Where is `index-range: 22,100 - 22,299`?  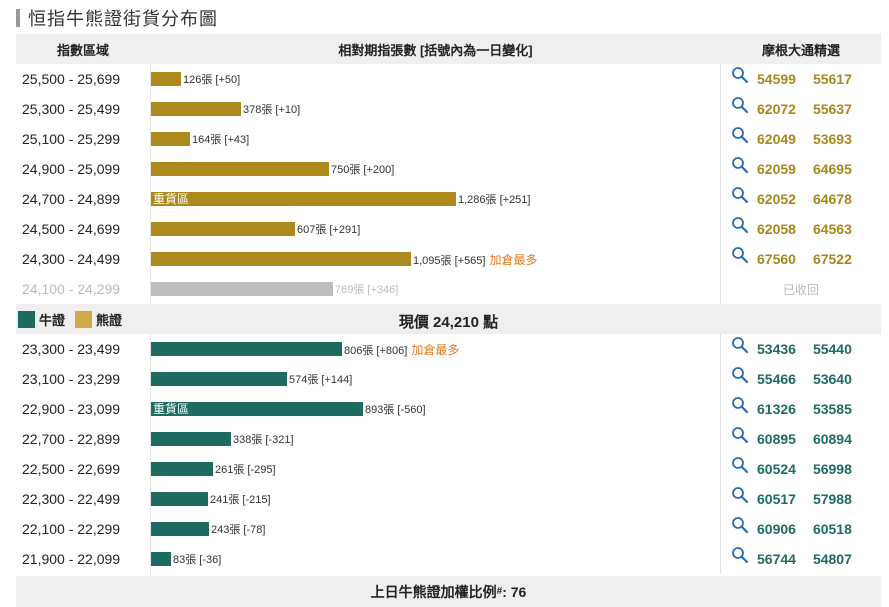 index-range: 22,100 - 22,299 is located at coordinates (71, 529).